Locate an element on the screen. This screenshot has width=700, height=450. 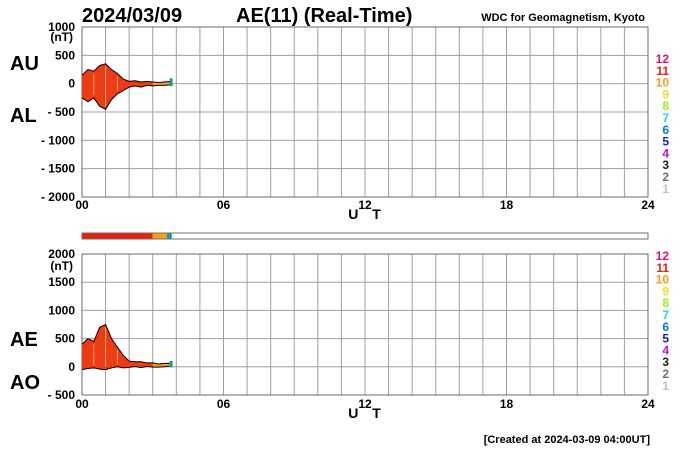
plot-date: 2024/03/09 is located at coordinates (132, 16).